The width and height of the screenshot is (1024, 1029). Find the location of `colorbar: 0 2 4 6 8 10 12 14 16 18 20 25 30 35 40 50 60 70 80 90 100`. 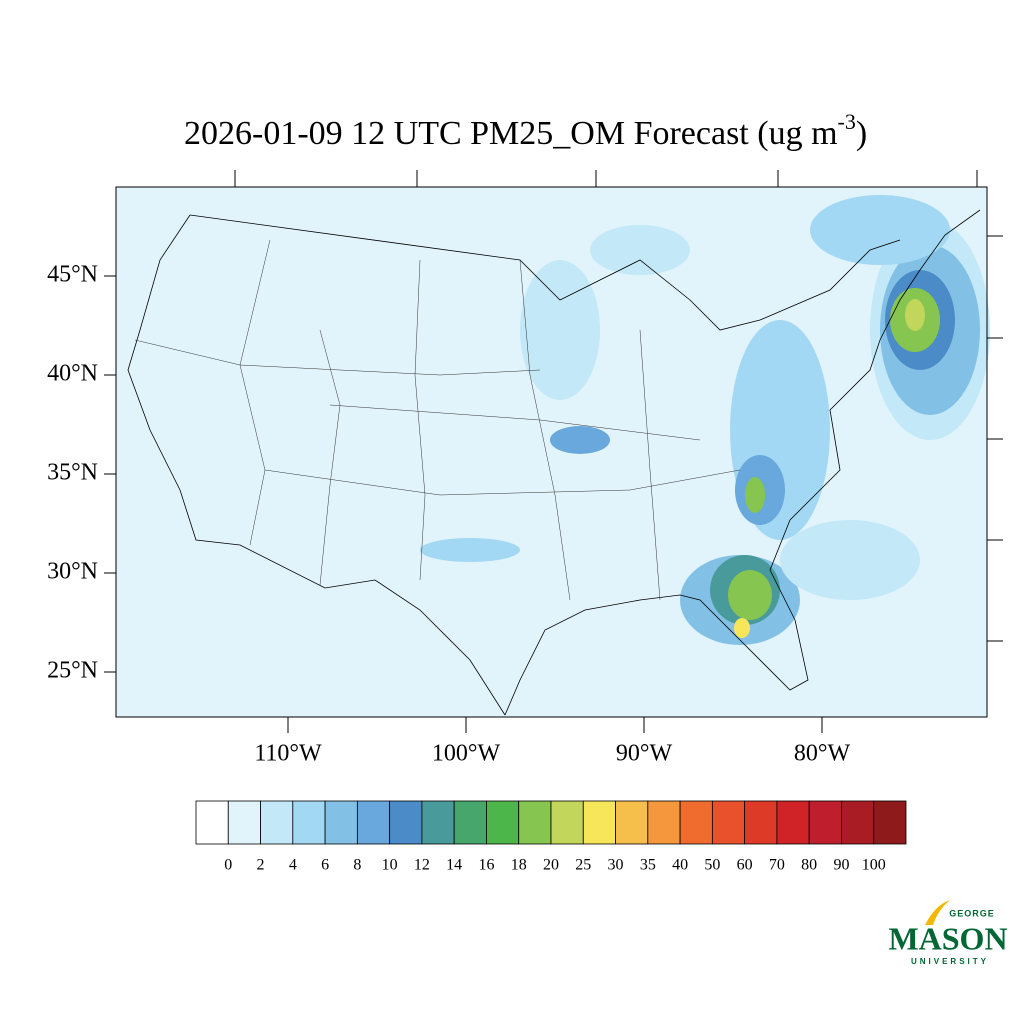

colorbar: 0 2 4 6 8 10 12 14 16 18 20 25 30 35 40 50 60 70 80 90 100 is located at coordinates (551, 837).